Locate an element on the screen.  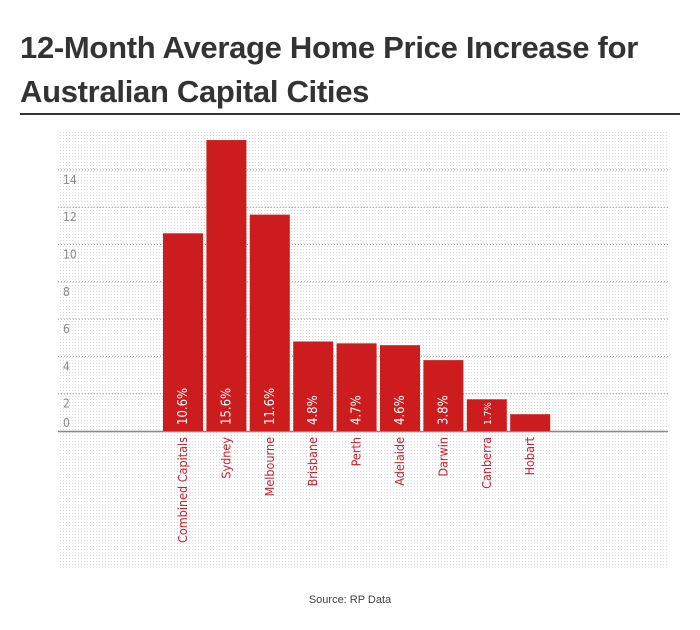
category-label: Perth is located at coordinates (356, 451).